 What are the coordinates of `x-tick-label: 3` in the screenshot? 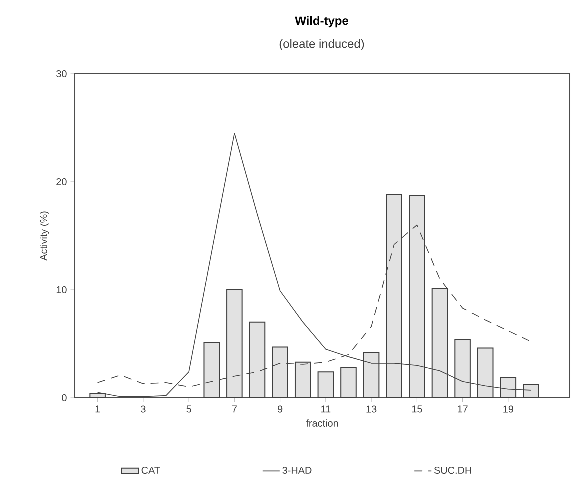 It's located at (143, 409).